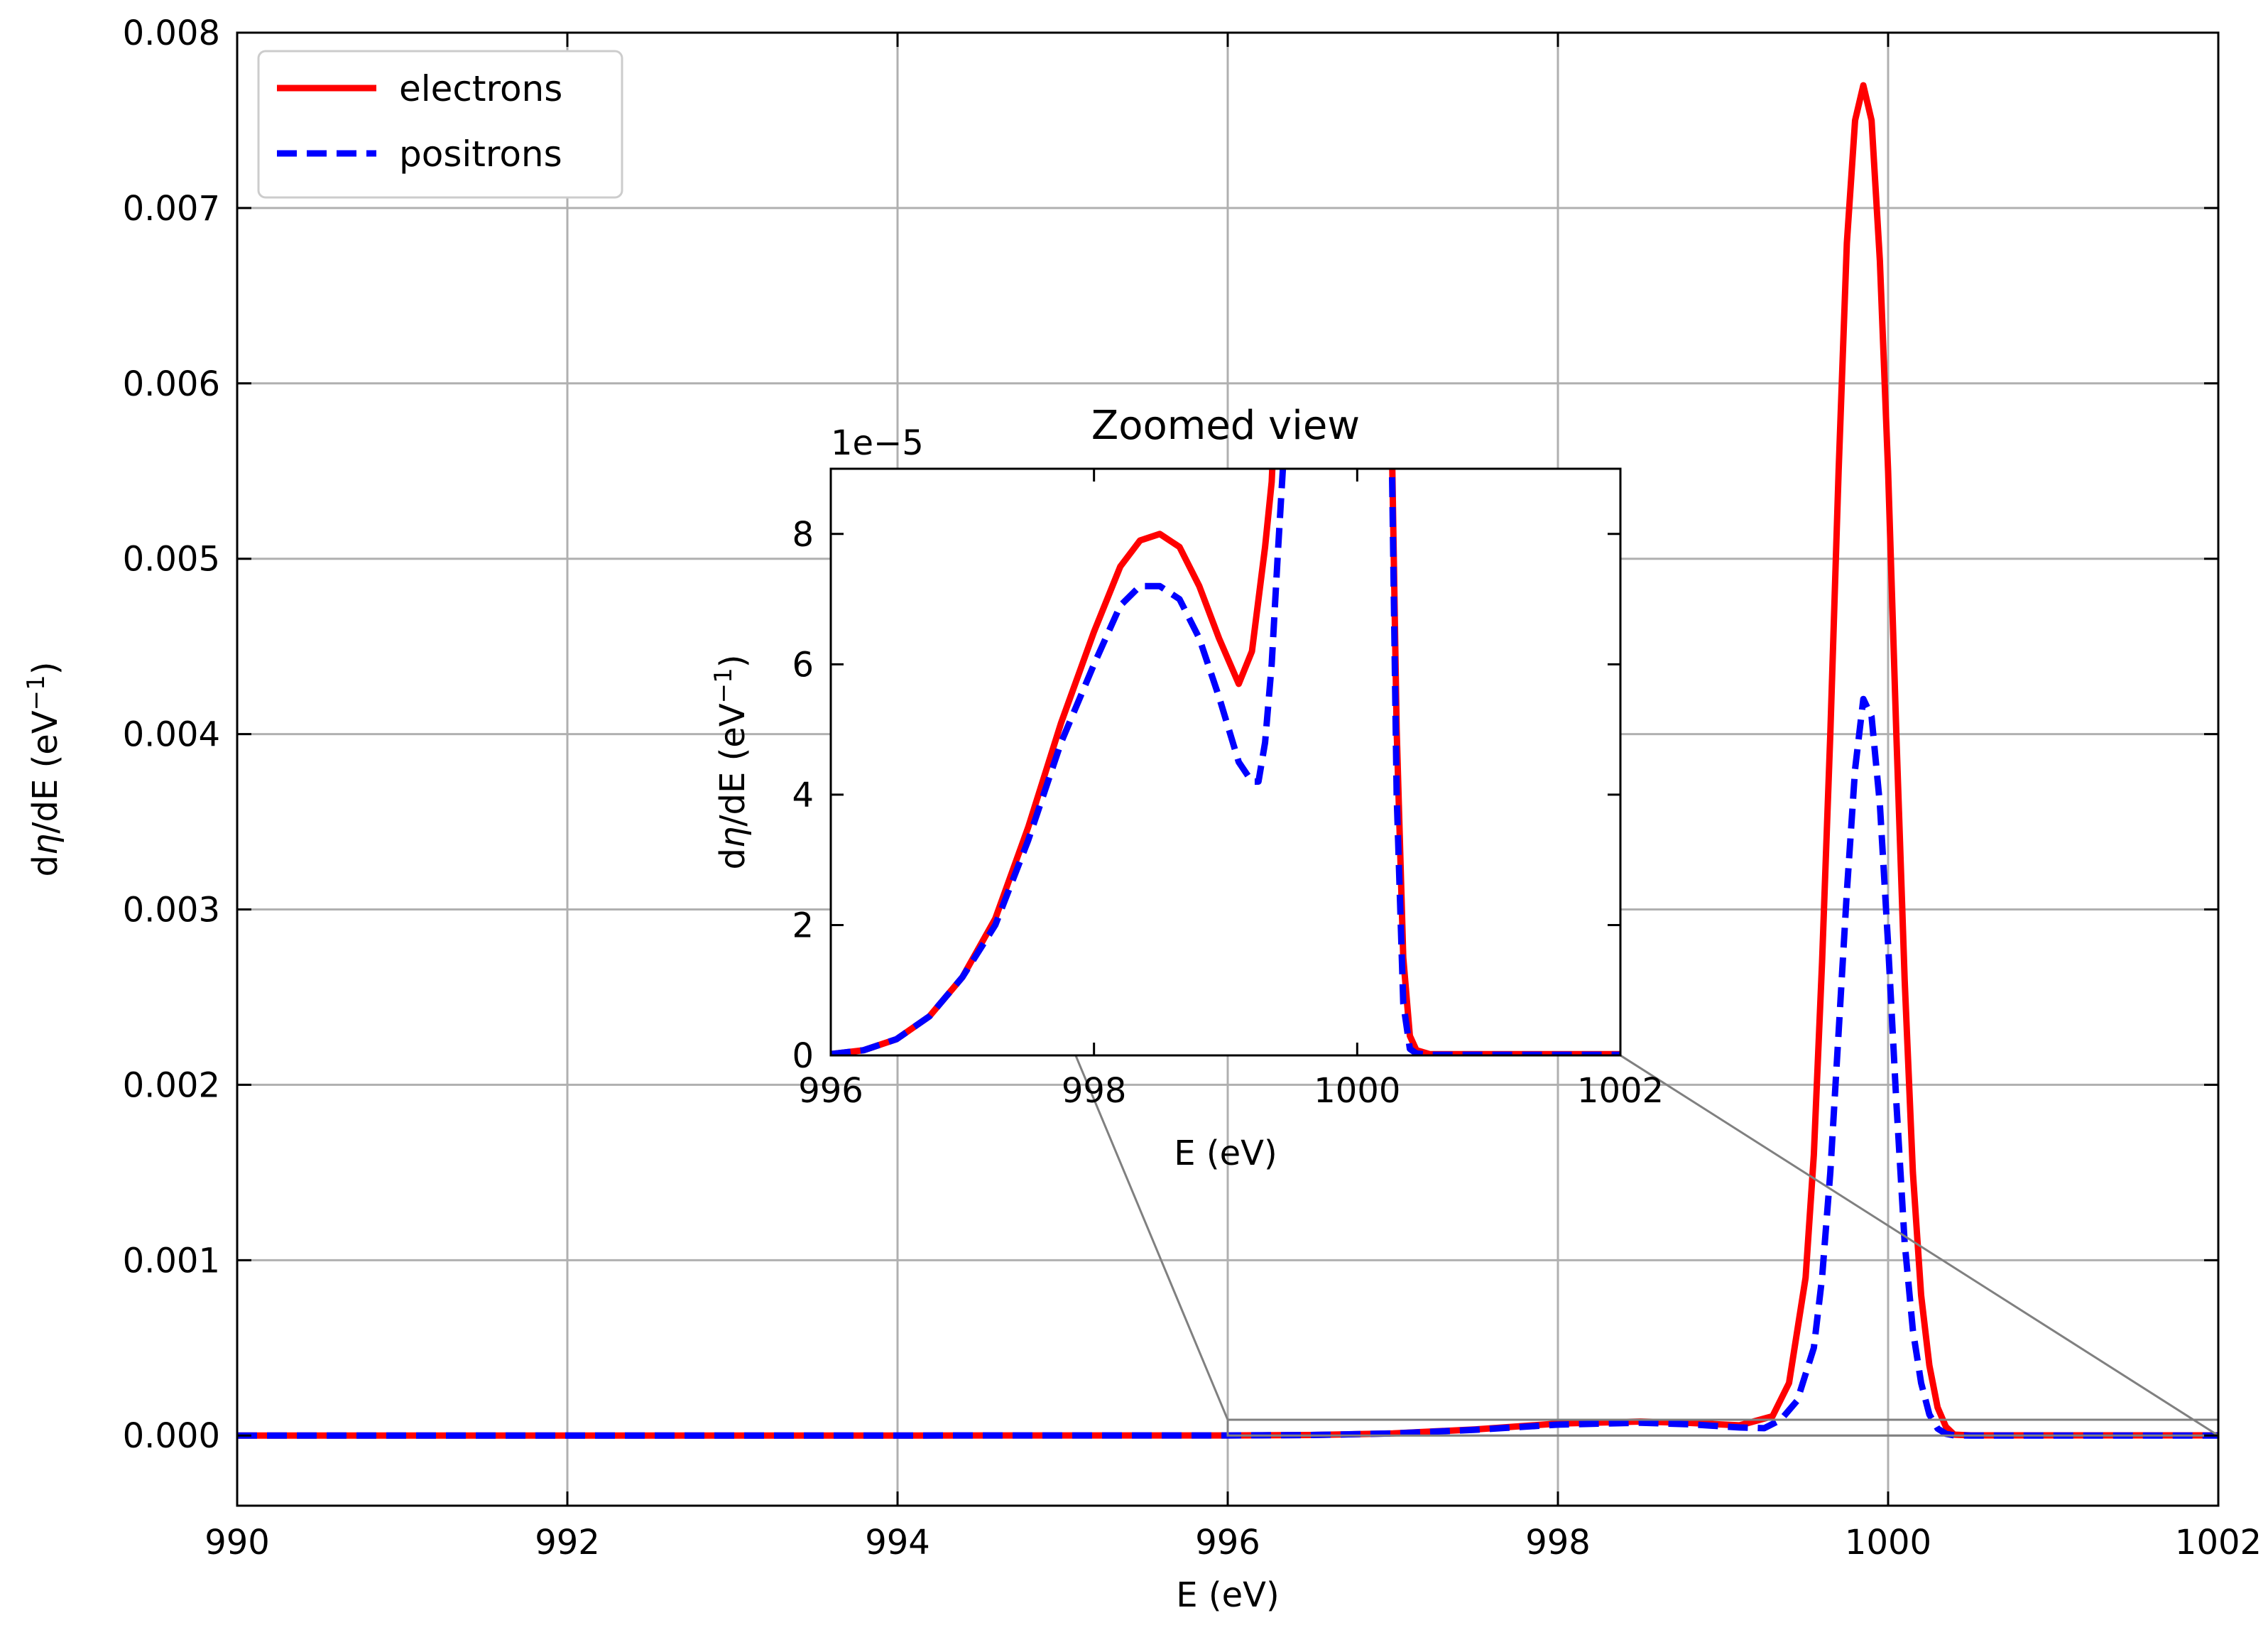 The width and height of the screenshot is (2268, 1625). What do you see at coordinates (831, 1091) in the screenshot?
I see `inset-x-tick-label: 996` at bounding box center [831, 1091].